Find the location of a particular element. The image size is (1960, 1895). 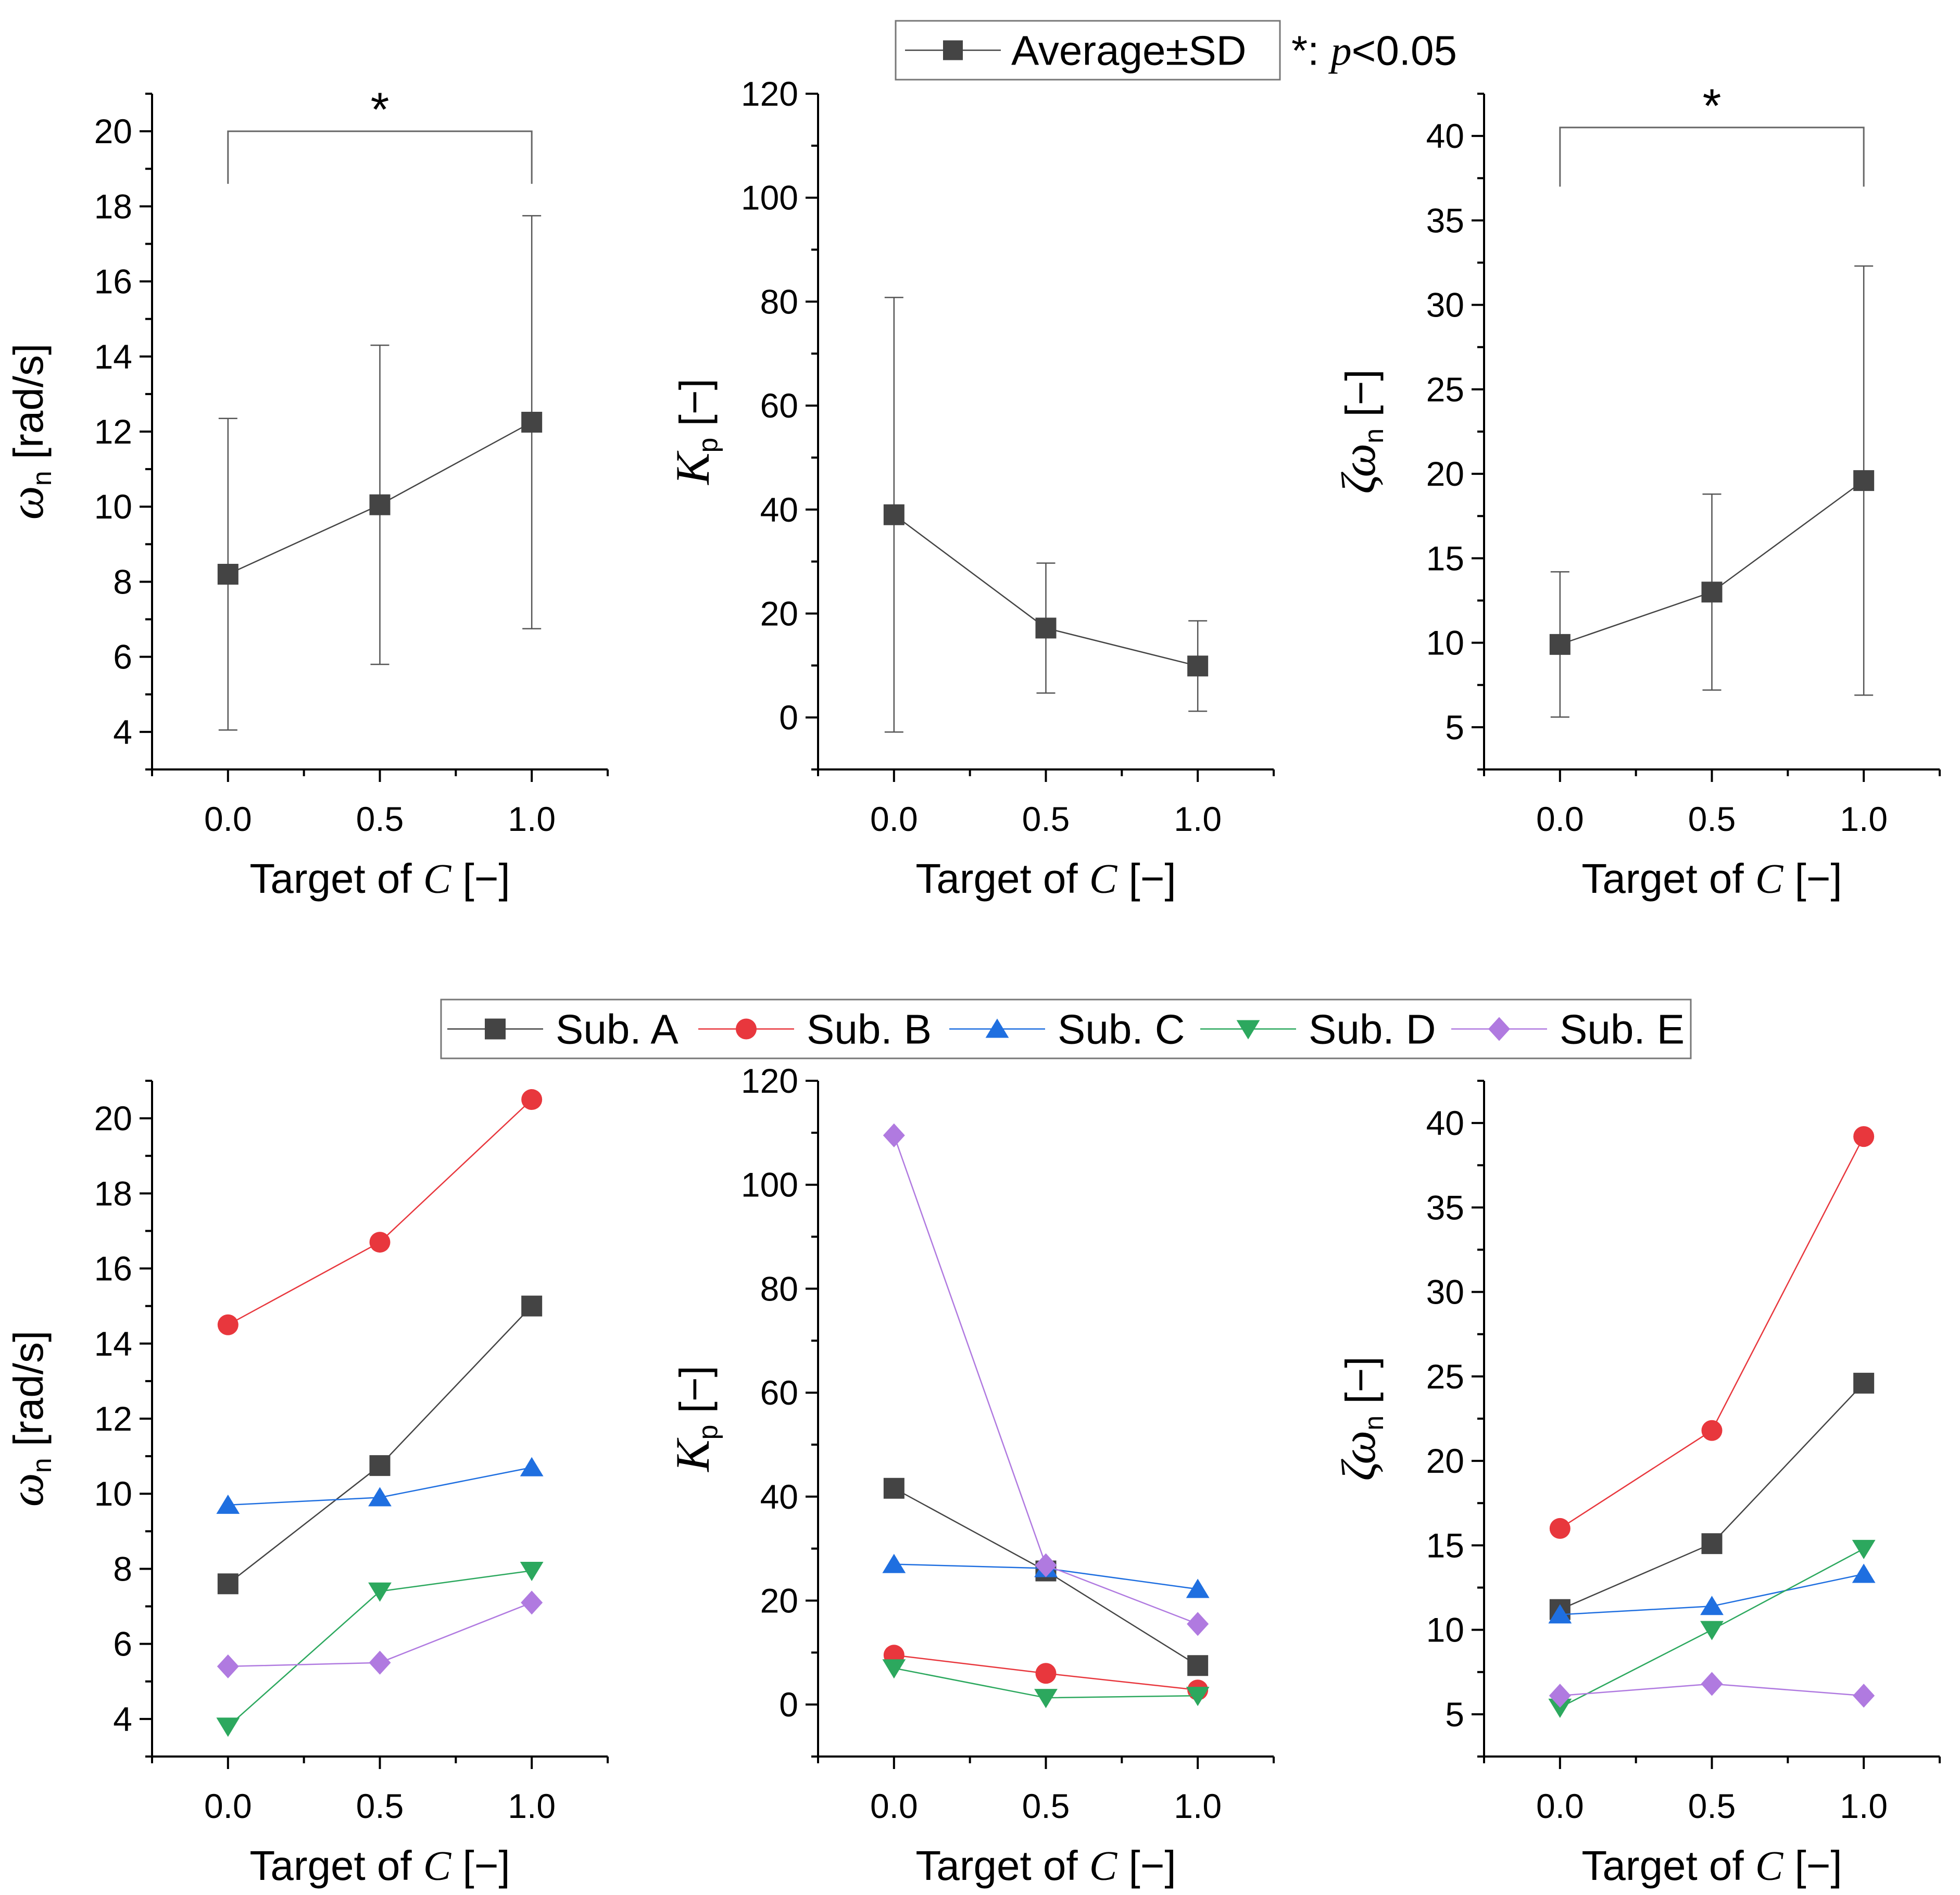

significance-bracket: * is located at coordinates (380, 134).